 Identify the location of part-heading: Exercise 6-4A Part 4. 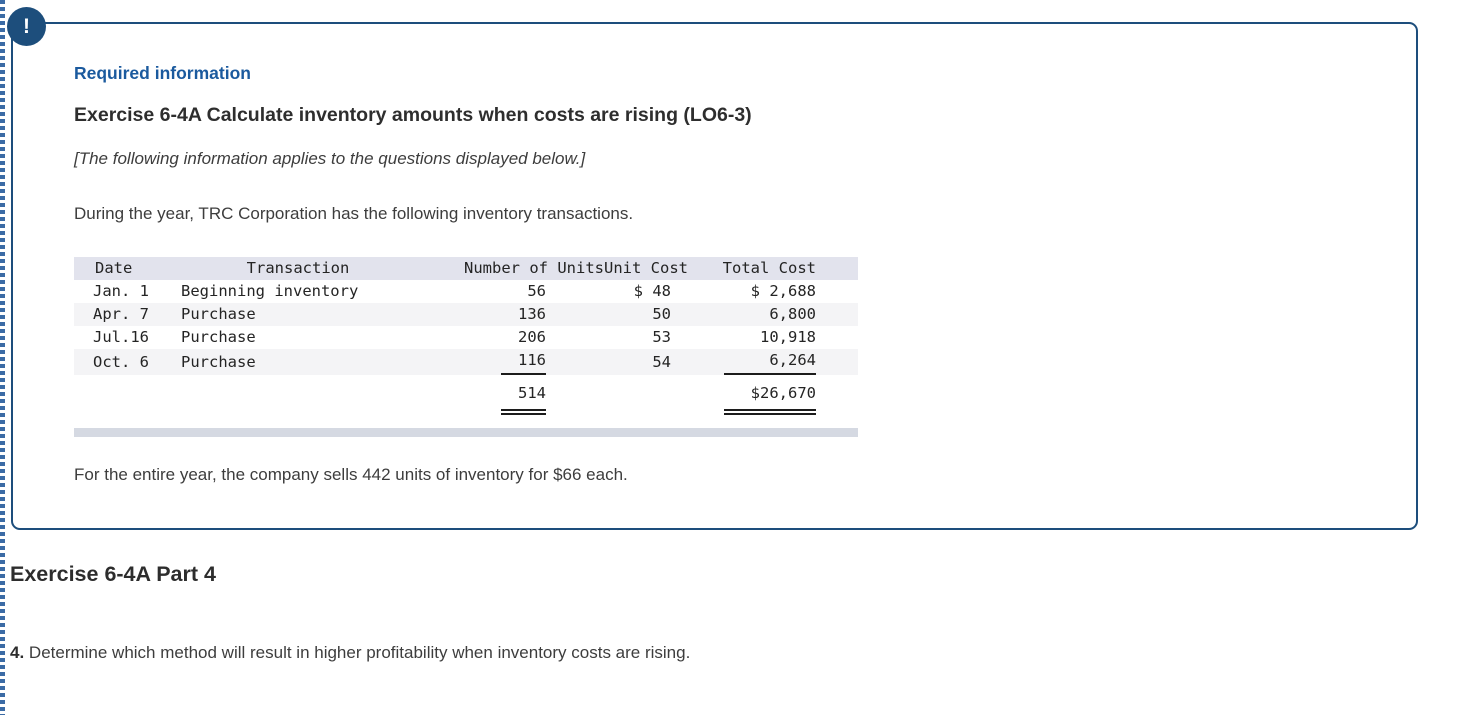
(113, 574).